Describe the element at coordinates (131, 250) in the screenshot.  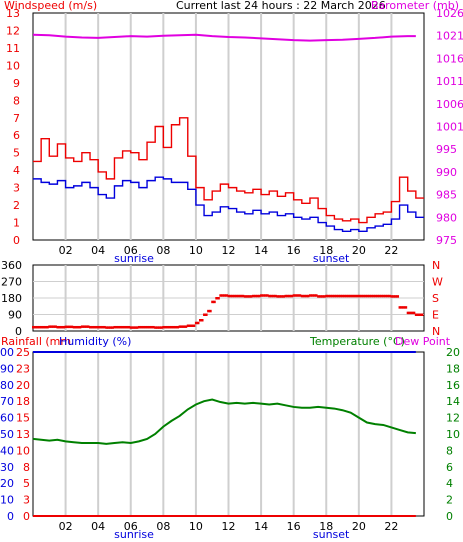
I see `time-tick-label: 06` at that location.